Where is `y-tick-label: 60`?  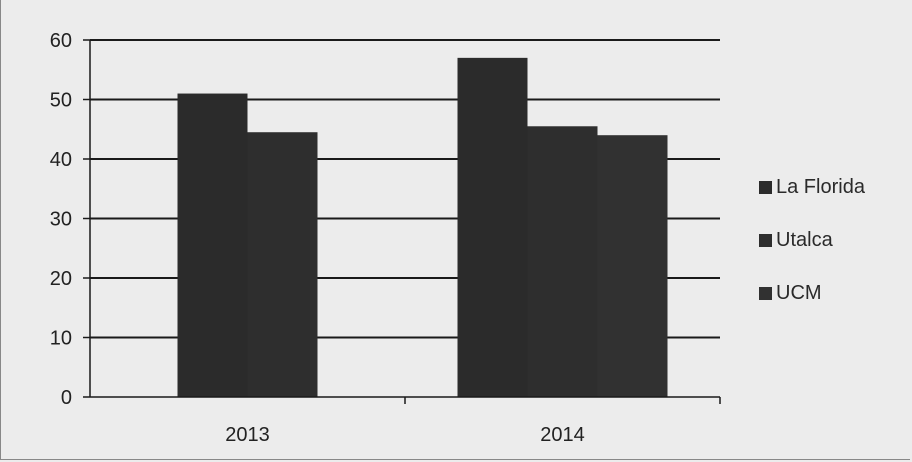
y-tick-label: 60 is located at coordinates (61, 41).